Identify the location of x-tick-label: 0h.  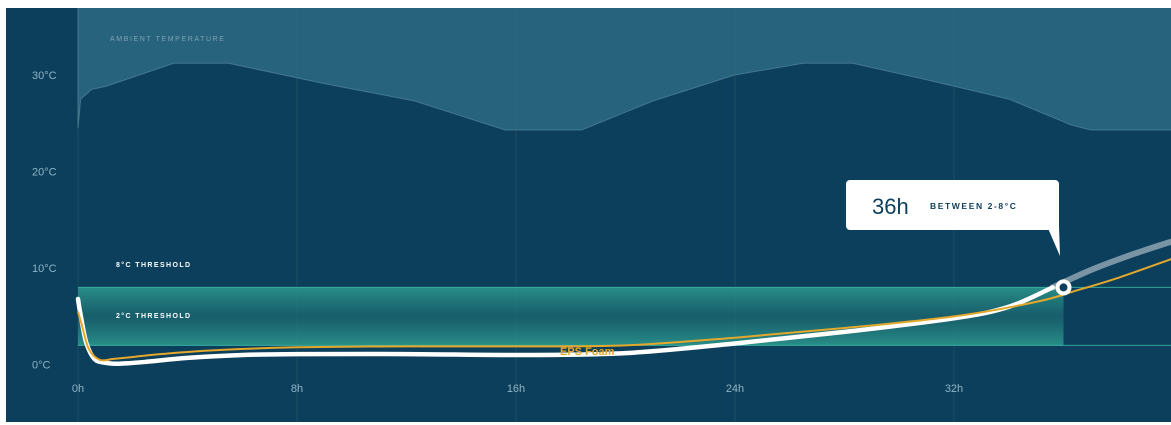
(78, 389).